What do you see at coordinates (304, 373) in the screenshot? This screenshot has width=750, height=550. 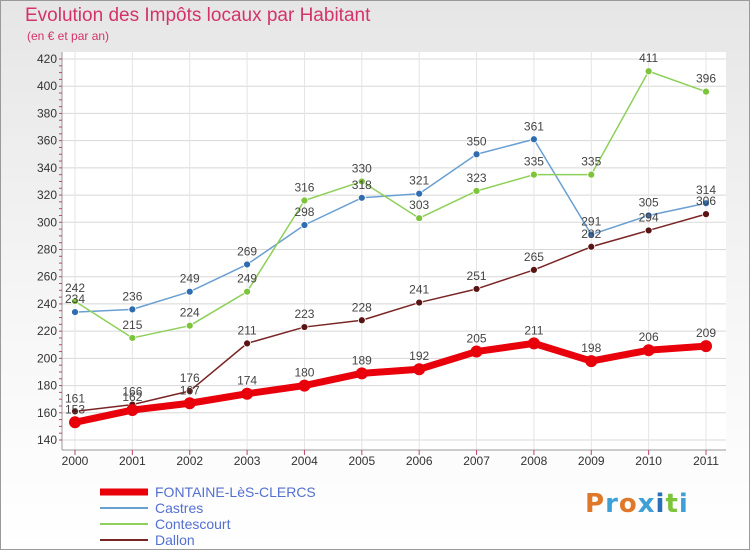 I see `data-label: 180` at bounding box center [304, 373].